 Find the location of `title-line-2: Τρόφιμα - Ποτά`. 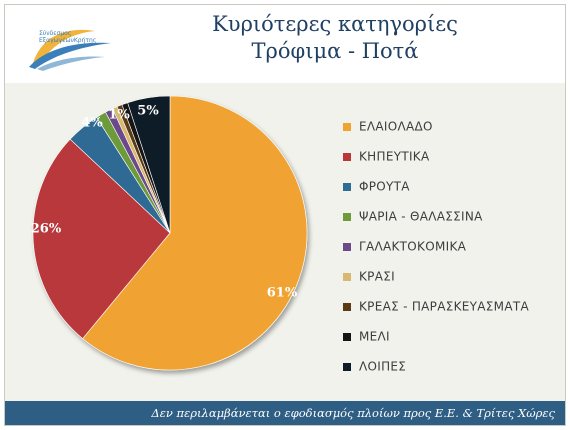

title-line-2: Τρόφιμα - Ποτά is located at coordinates (335, 51).